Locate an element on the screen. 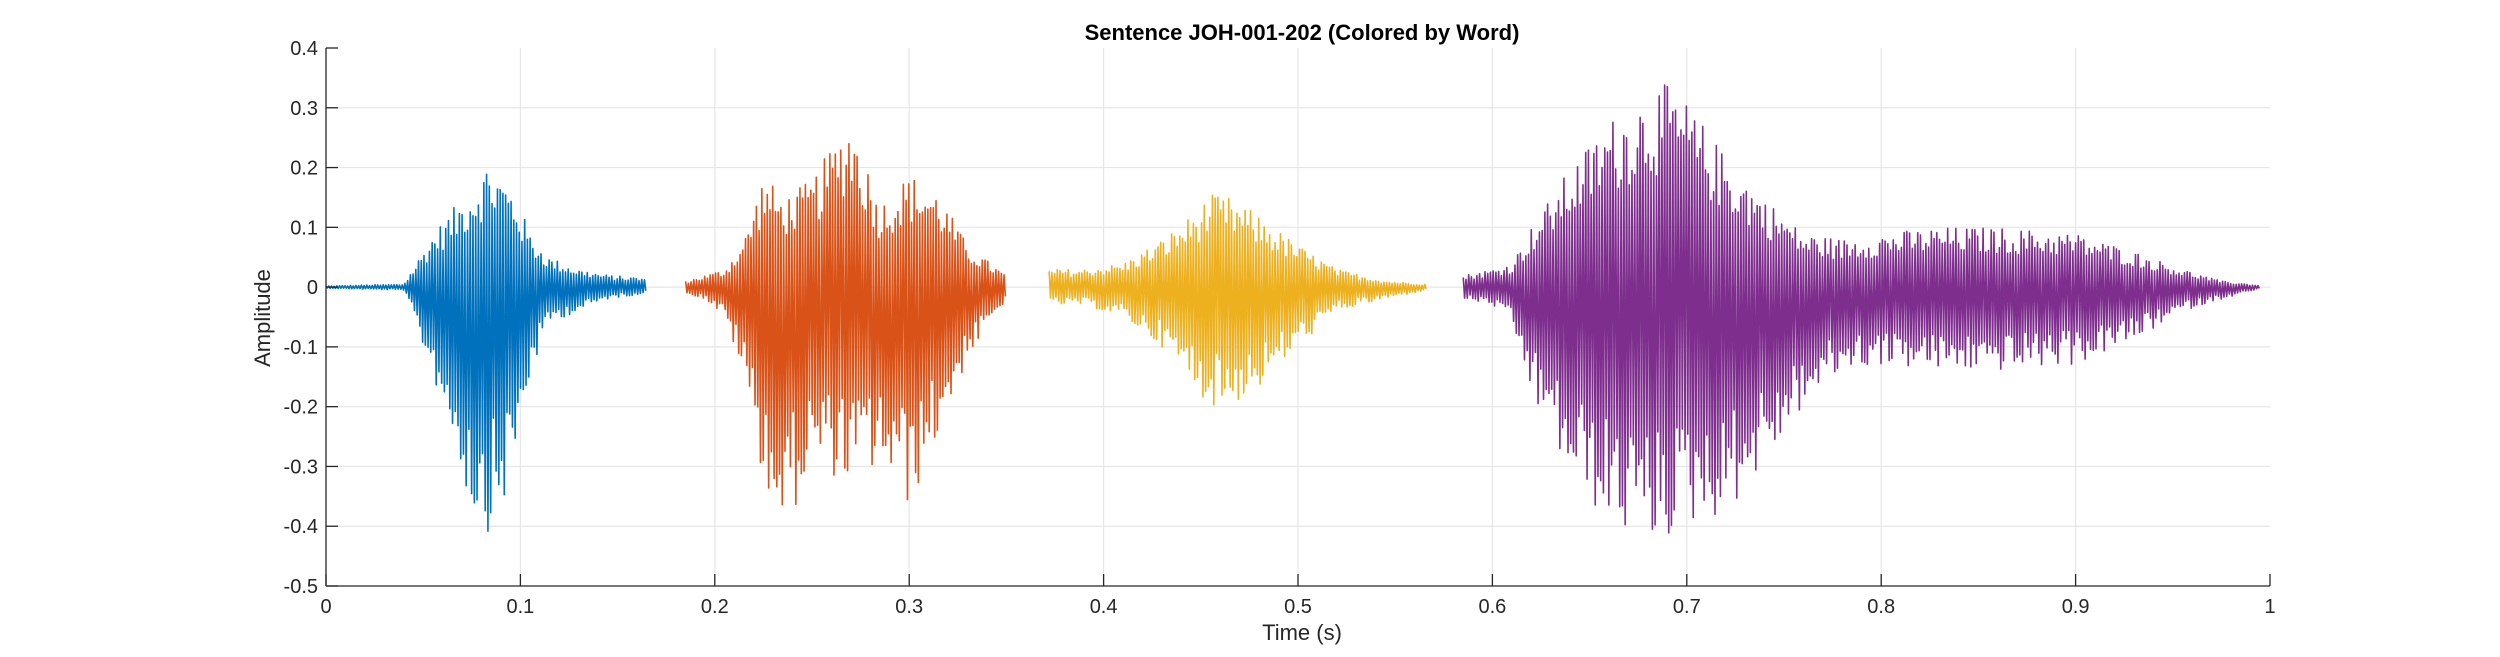 This screenshot has height=657, width=2500. x-axis-ticks: 0 0.1 0.2 0.3 0.4 0.5 0.6 0.7 0.8 0.9 1 is located at coordinates (1298, 596).